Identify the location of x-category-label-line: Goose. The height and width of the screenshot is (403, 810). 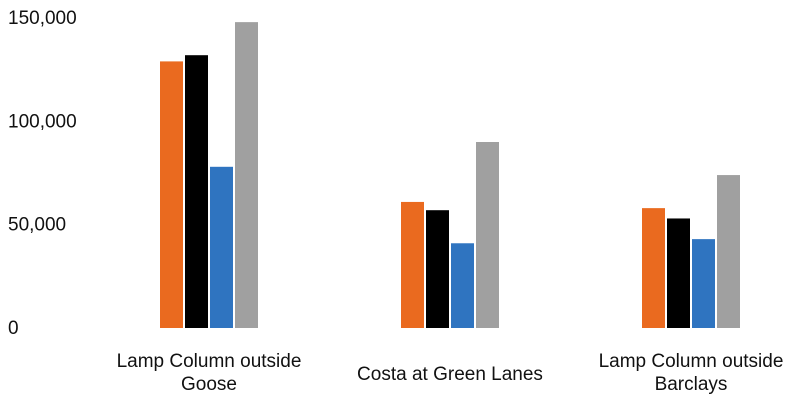
(209, 384).